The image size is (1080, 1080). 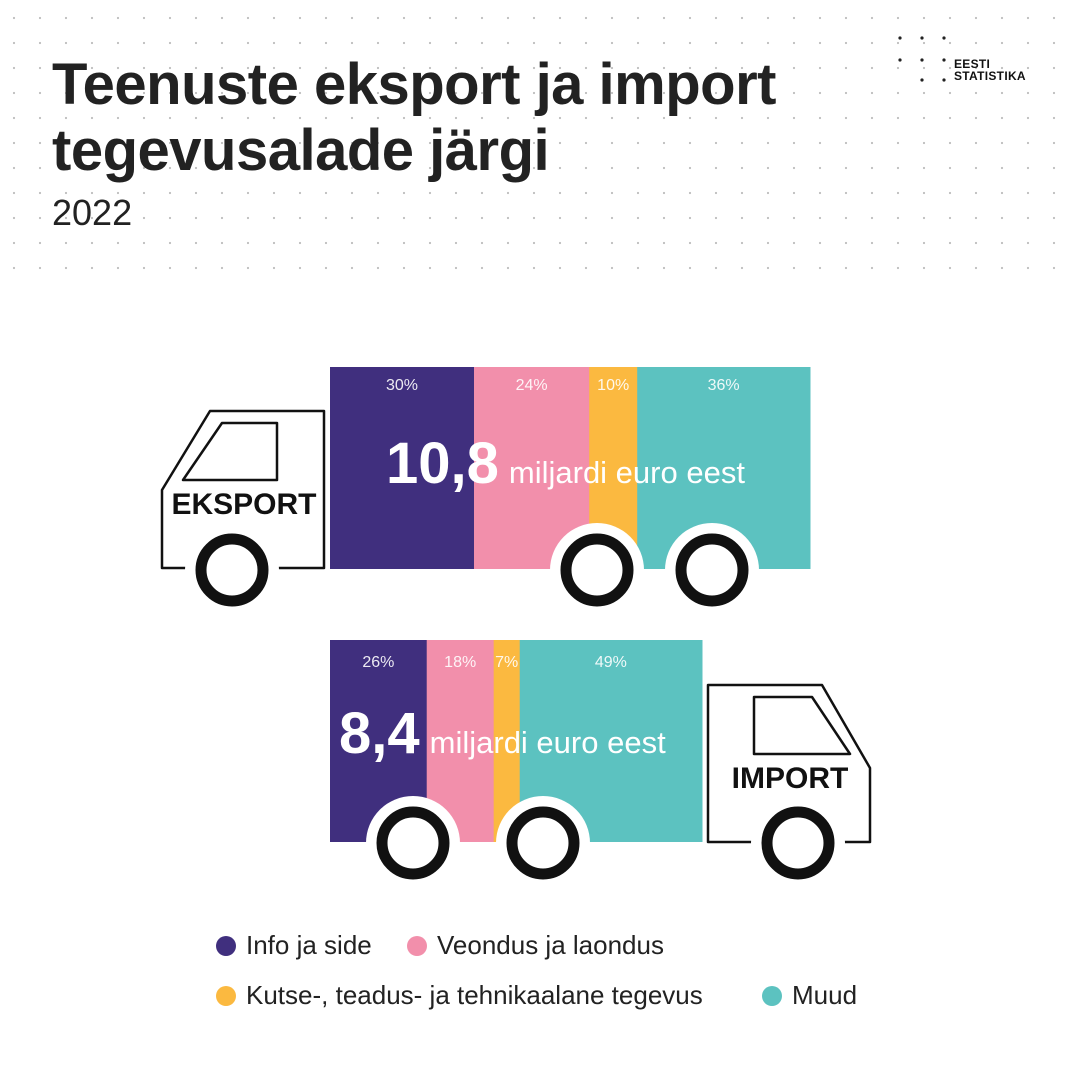 What do you see at coordinates (402, 385) in the screenshot?
I see `data-label-eksport-0: 30%` at bounding box center [402, 385].